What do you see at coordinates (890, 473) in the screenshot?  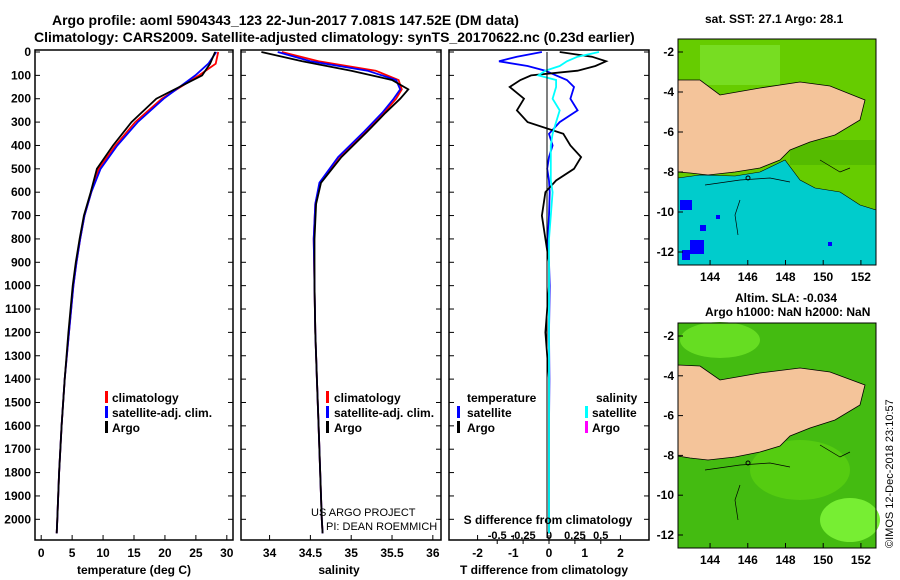 I see `imos-stamp: ©IMOS 12-Dec-2018 23:10:57` at bounding box center [890, 473].